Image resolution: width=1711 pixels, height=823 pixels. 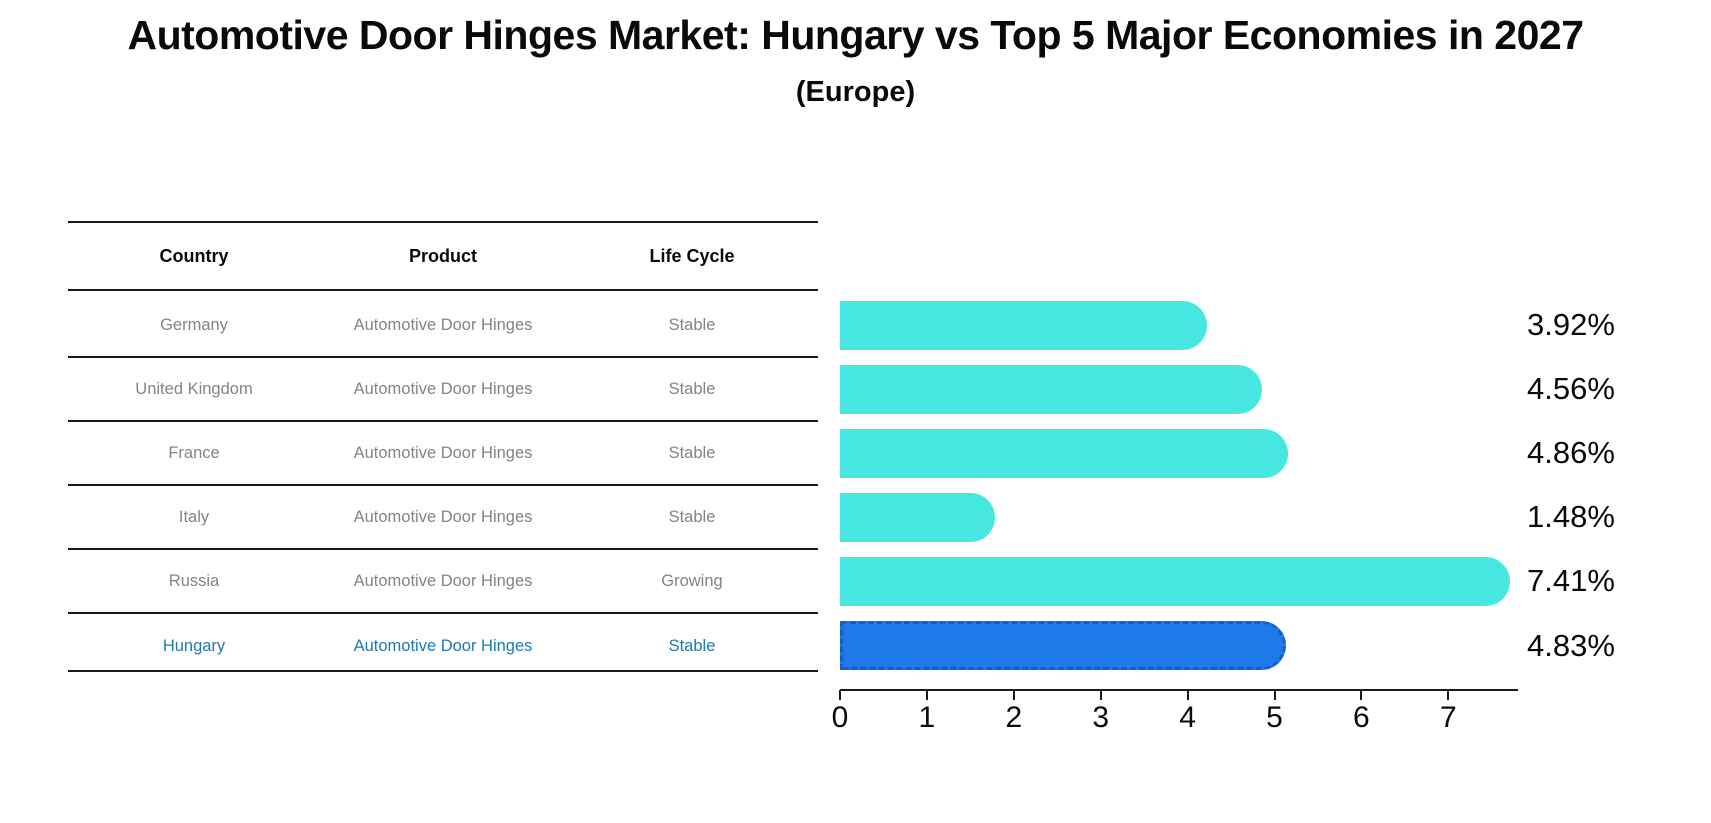 I want to click on bar-france, so click(x=1064, y=453).